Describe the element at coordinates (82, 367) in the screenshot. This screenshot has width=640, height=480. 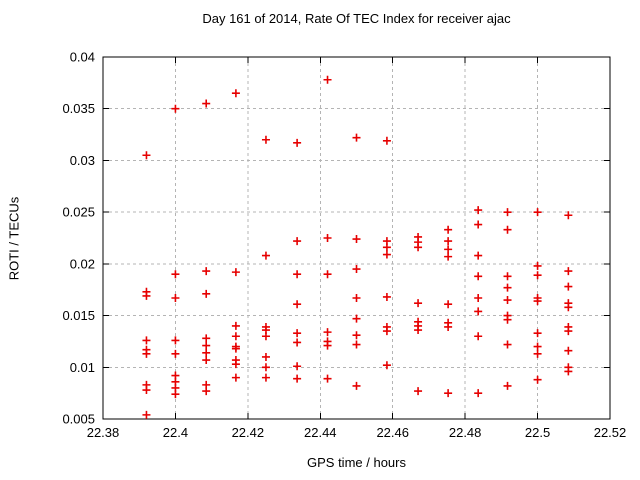
I see `y-tick-label: 0.01` at that location.